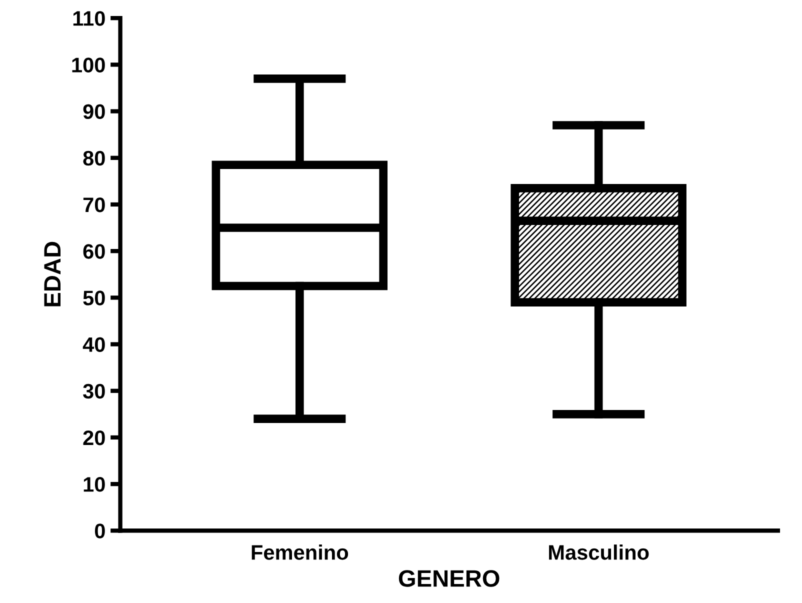  I want to click on y-tick-label: 110, so click(89, 18).